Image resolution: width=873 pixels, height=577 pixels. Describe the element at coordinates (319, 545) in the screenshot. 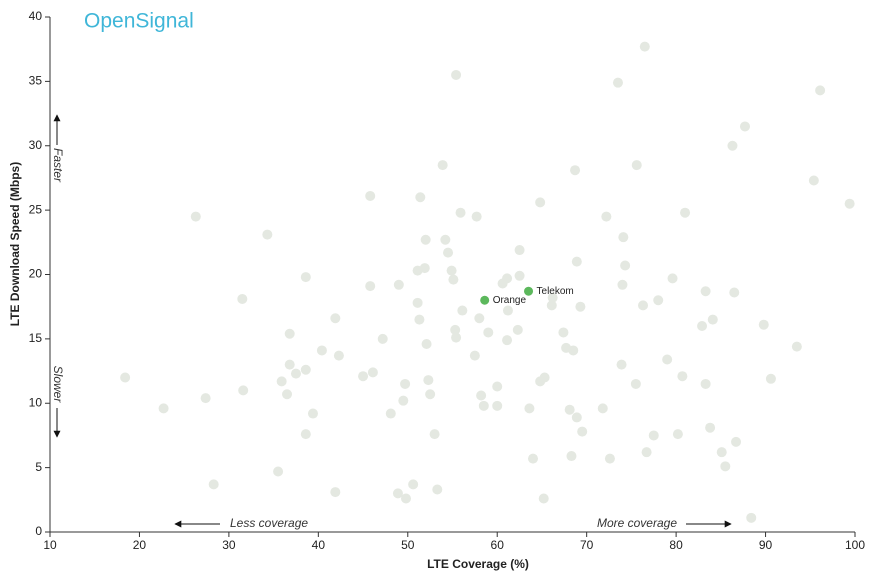

I see `x-tick-label: 40` at that location.